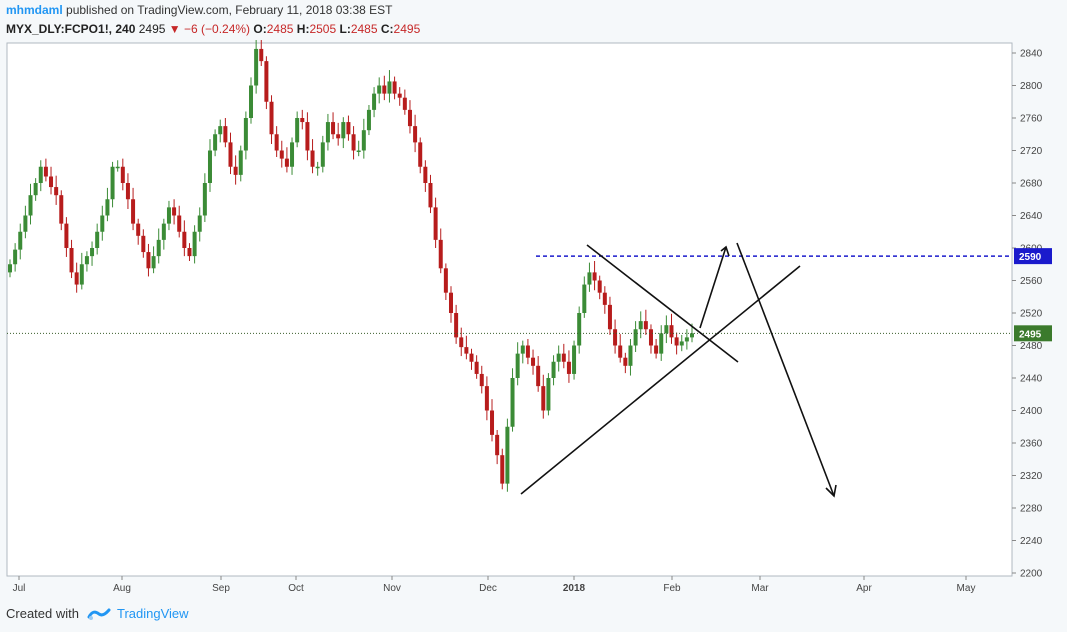 This screenshot has height=632, width=1067. I want to click on y-tick-label: 2240, so click(1031, 541).